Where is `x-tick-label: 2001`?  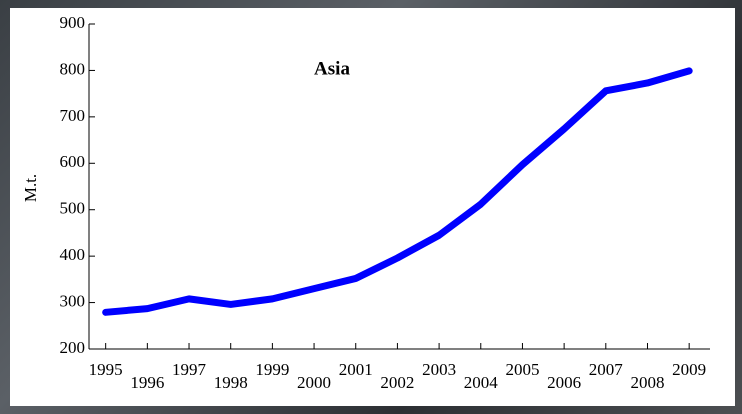 x-tick-label: 2001 is located at coordinates (356, 369).